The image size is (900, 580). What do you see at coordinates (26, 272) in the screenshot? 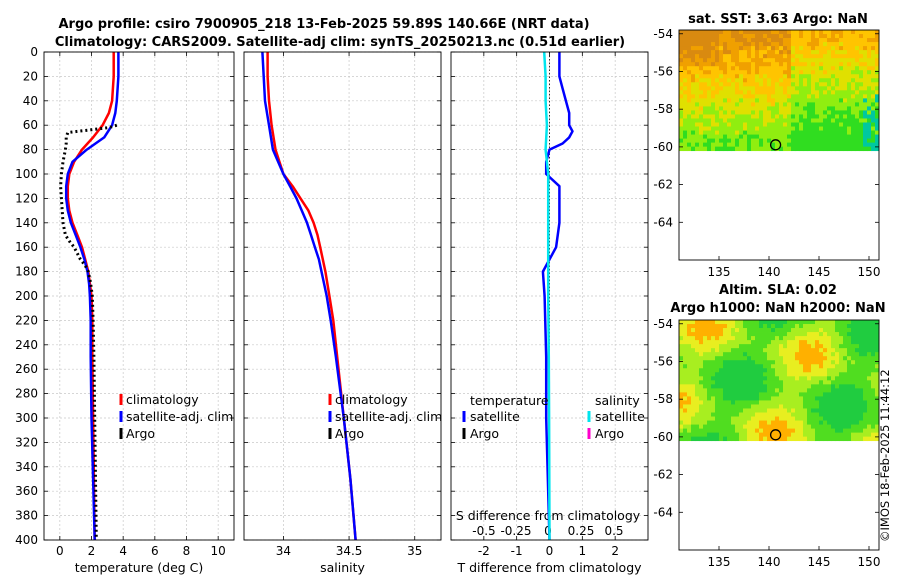
I see `y-tick-label: 180` at bounding box center [26, 272].